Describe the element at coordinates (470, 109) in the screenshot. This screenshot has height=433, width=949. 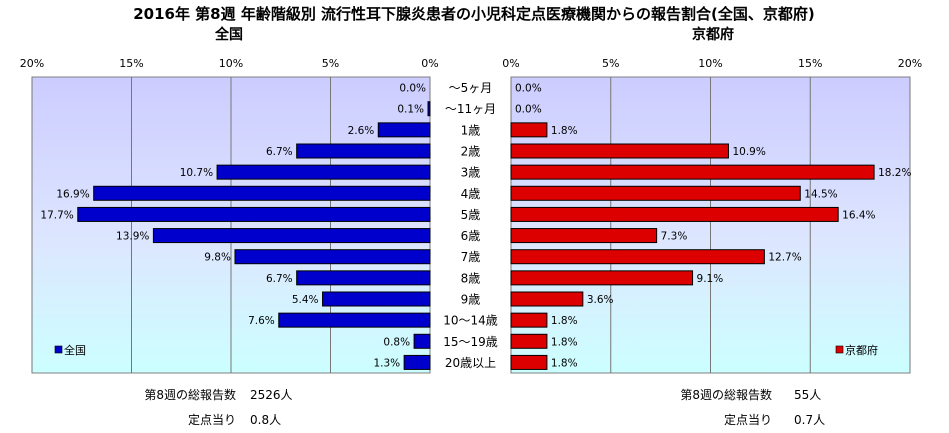
I see `category-label: ～11ヶ月` at that location.